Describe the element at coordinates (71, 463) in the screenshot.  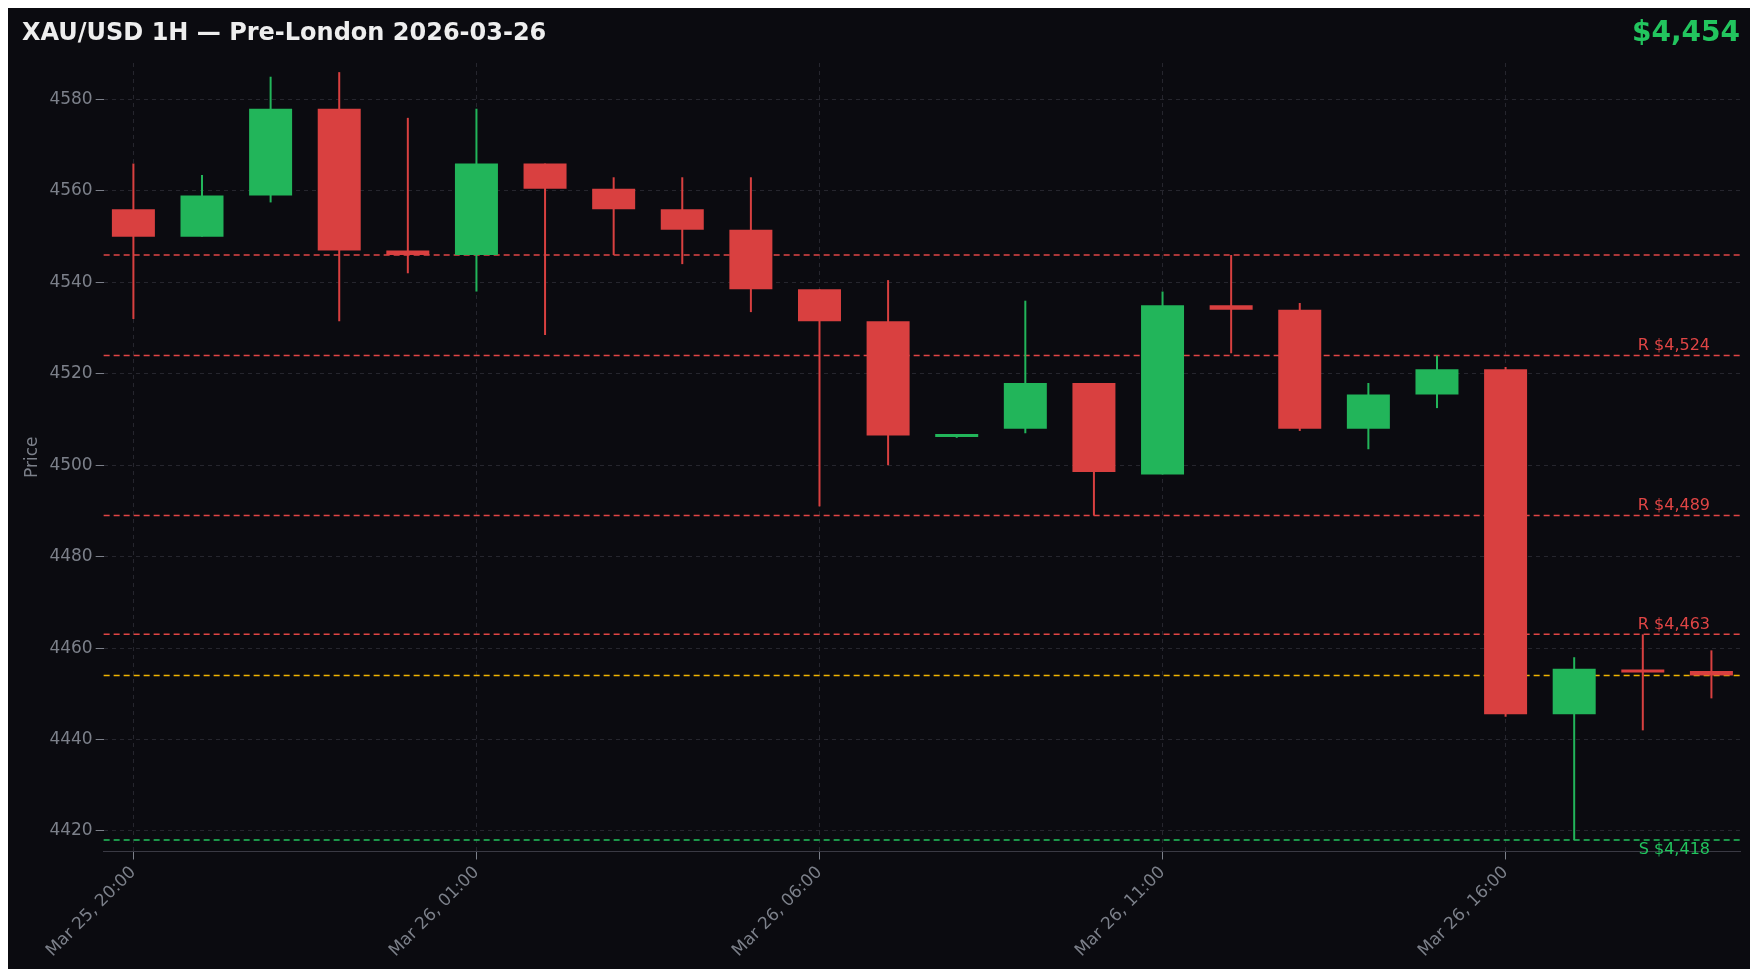
I see `y-tick-label: 4500` at that location.